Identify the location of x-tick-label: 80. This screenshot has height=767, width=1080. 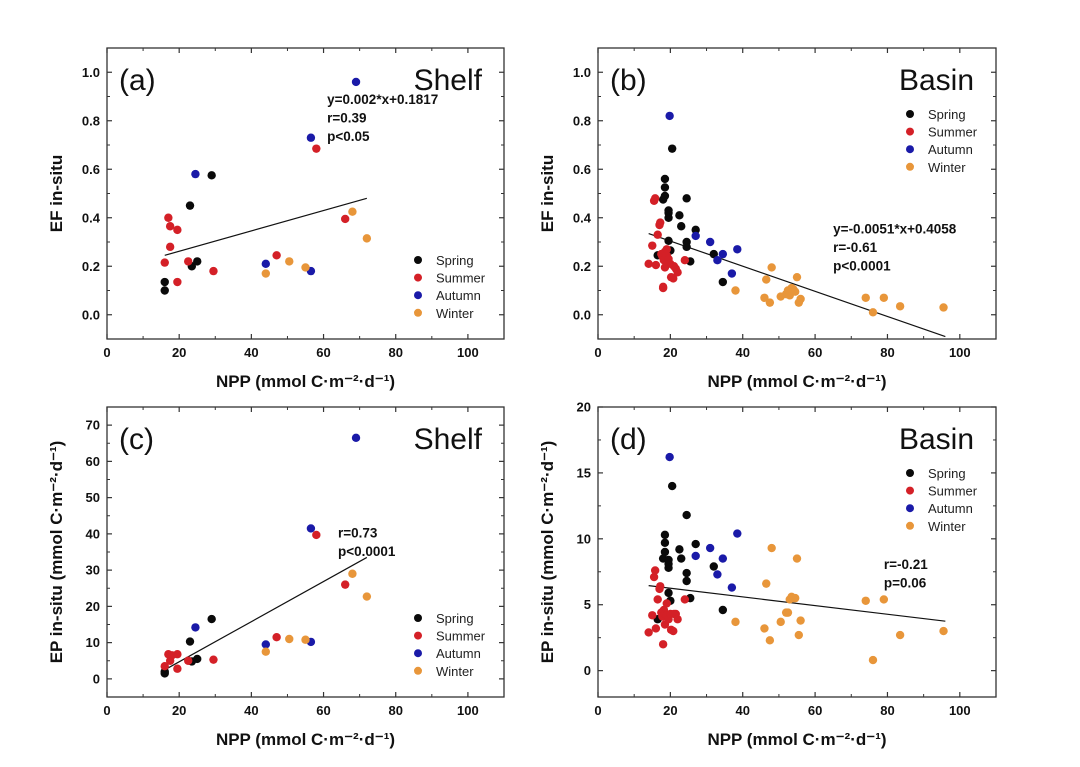
(395, 352).